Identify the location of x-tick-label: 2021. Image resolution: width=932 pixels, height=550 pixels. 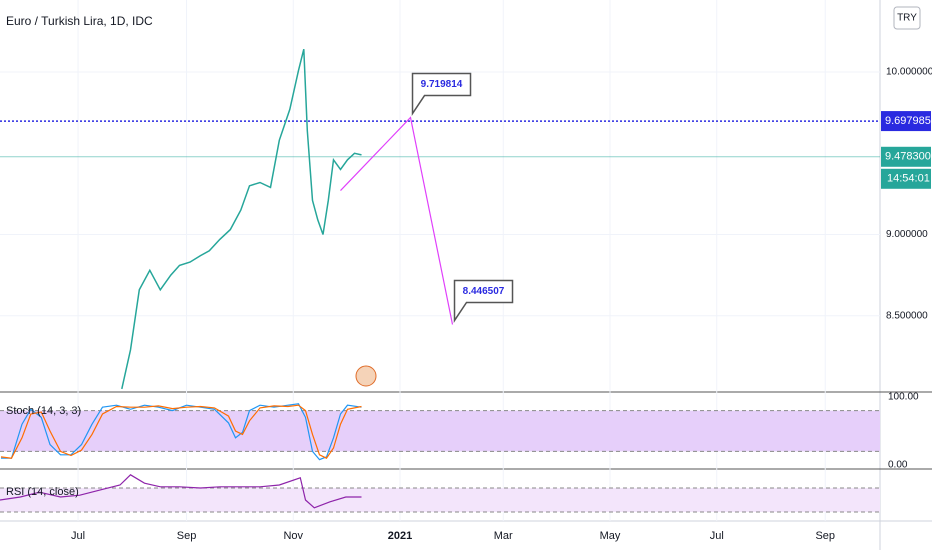
(400, 536).